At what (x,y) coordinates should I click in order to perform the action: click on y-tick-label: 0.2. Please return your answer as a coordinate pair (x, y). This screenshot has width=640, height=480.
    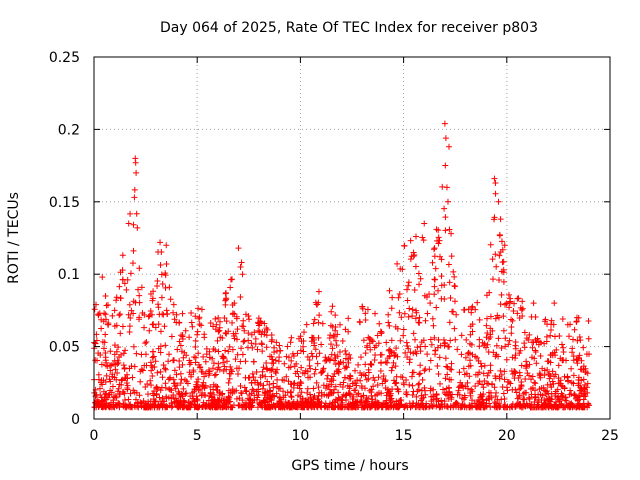
    Looking at the image, I should click on (69, 130).